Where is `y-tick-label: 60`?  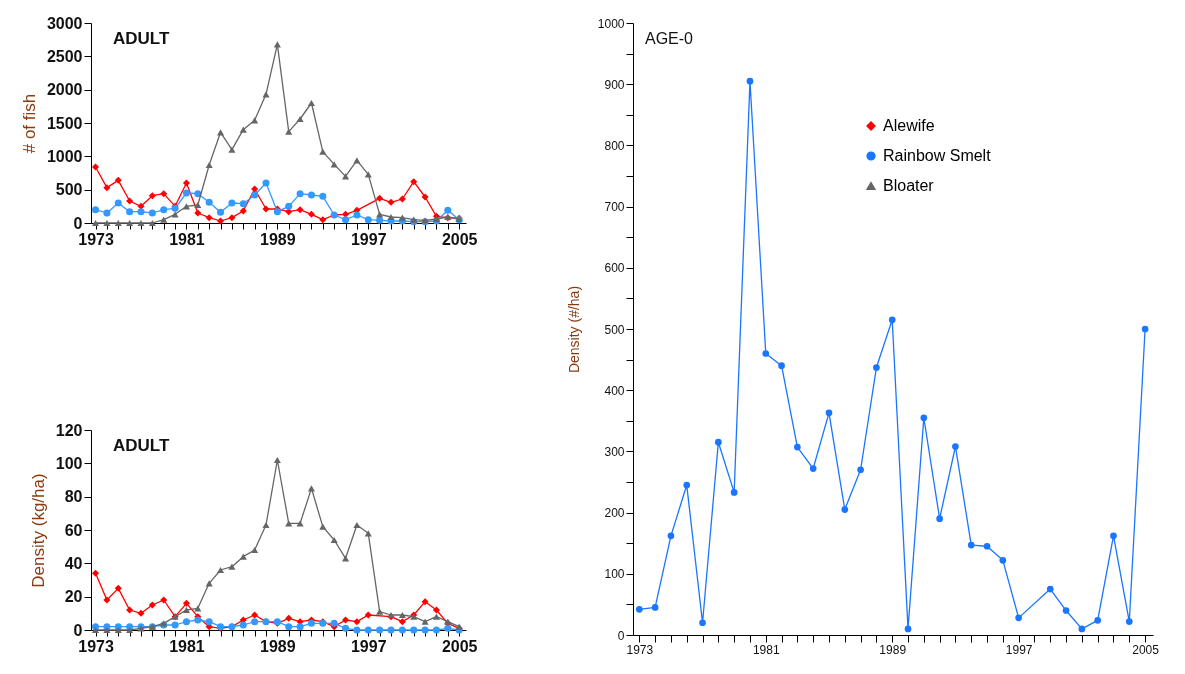 y-tick-label: 60 is located at coordinates (73, 530).